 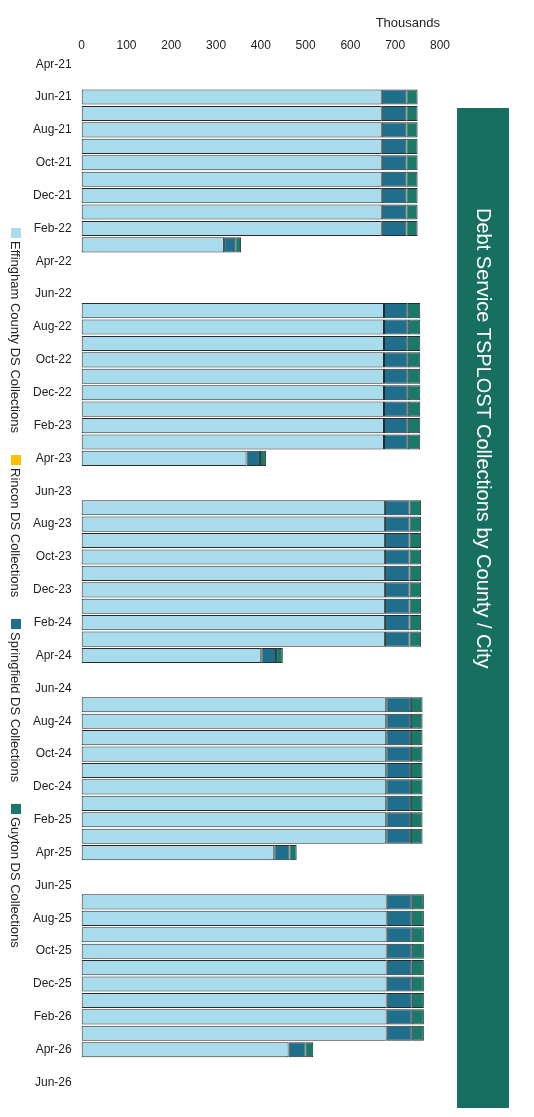 What do you see at coordinates (54, 753) in the screenshot?
I see `y-tick-label: Oct-24` at bounding box center [54, 753].